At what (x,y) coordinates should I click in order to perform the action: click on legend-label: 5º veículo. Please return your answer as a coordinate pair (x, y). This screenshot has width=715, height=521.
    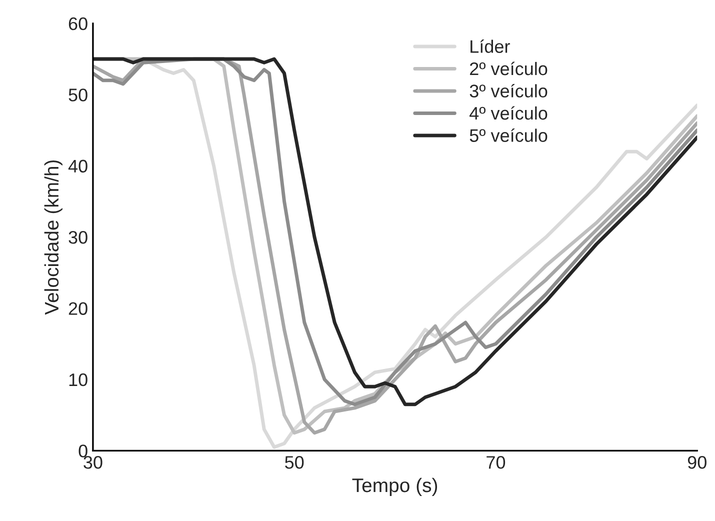
    Looking at the image, I should click on (509, 135).